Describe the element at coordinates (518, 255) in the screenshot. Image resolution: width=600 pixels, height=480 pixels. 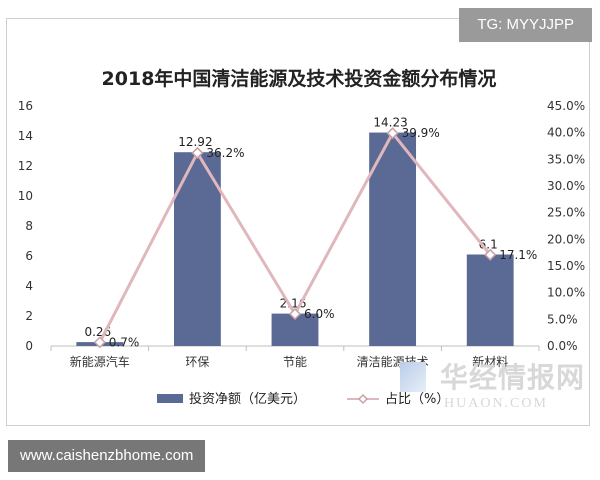
I see `line-value-label: 17.1%` at that location.